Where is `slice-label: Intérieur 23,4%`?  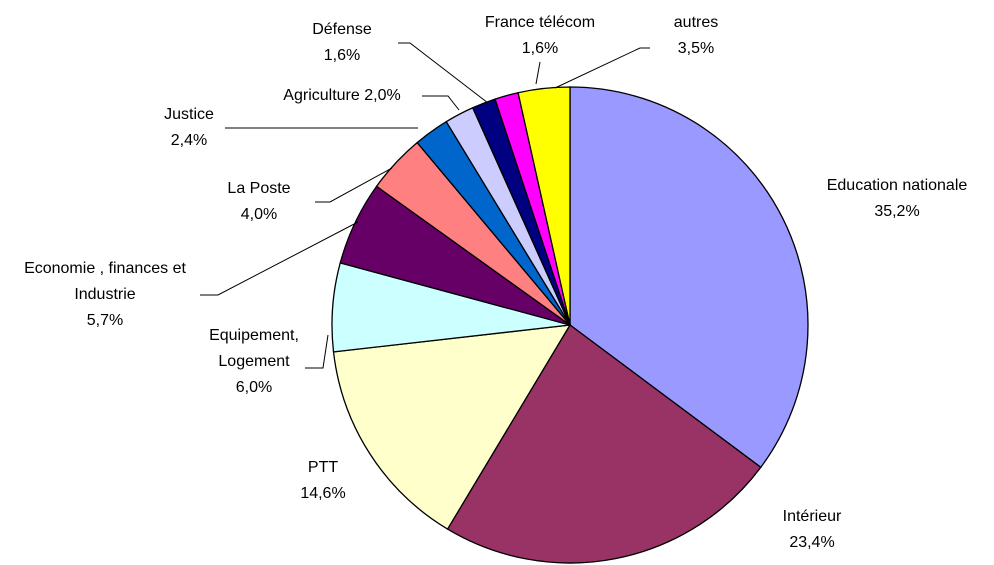 slice-label: Intérieur 23,4% is located at coordinates (812, 530).